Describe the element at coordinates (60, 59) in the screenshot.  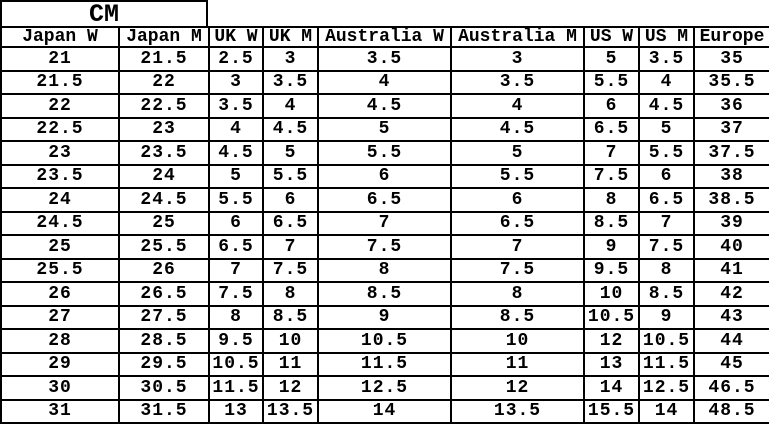
I see `table-cell: 21` at that location.